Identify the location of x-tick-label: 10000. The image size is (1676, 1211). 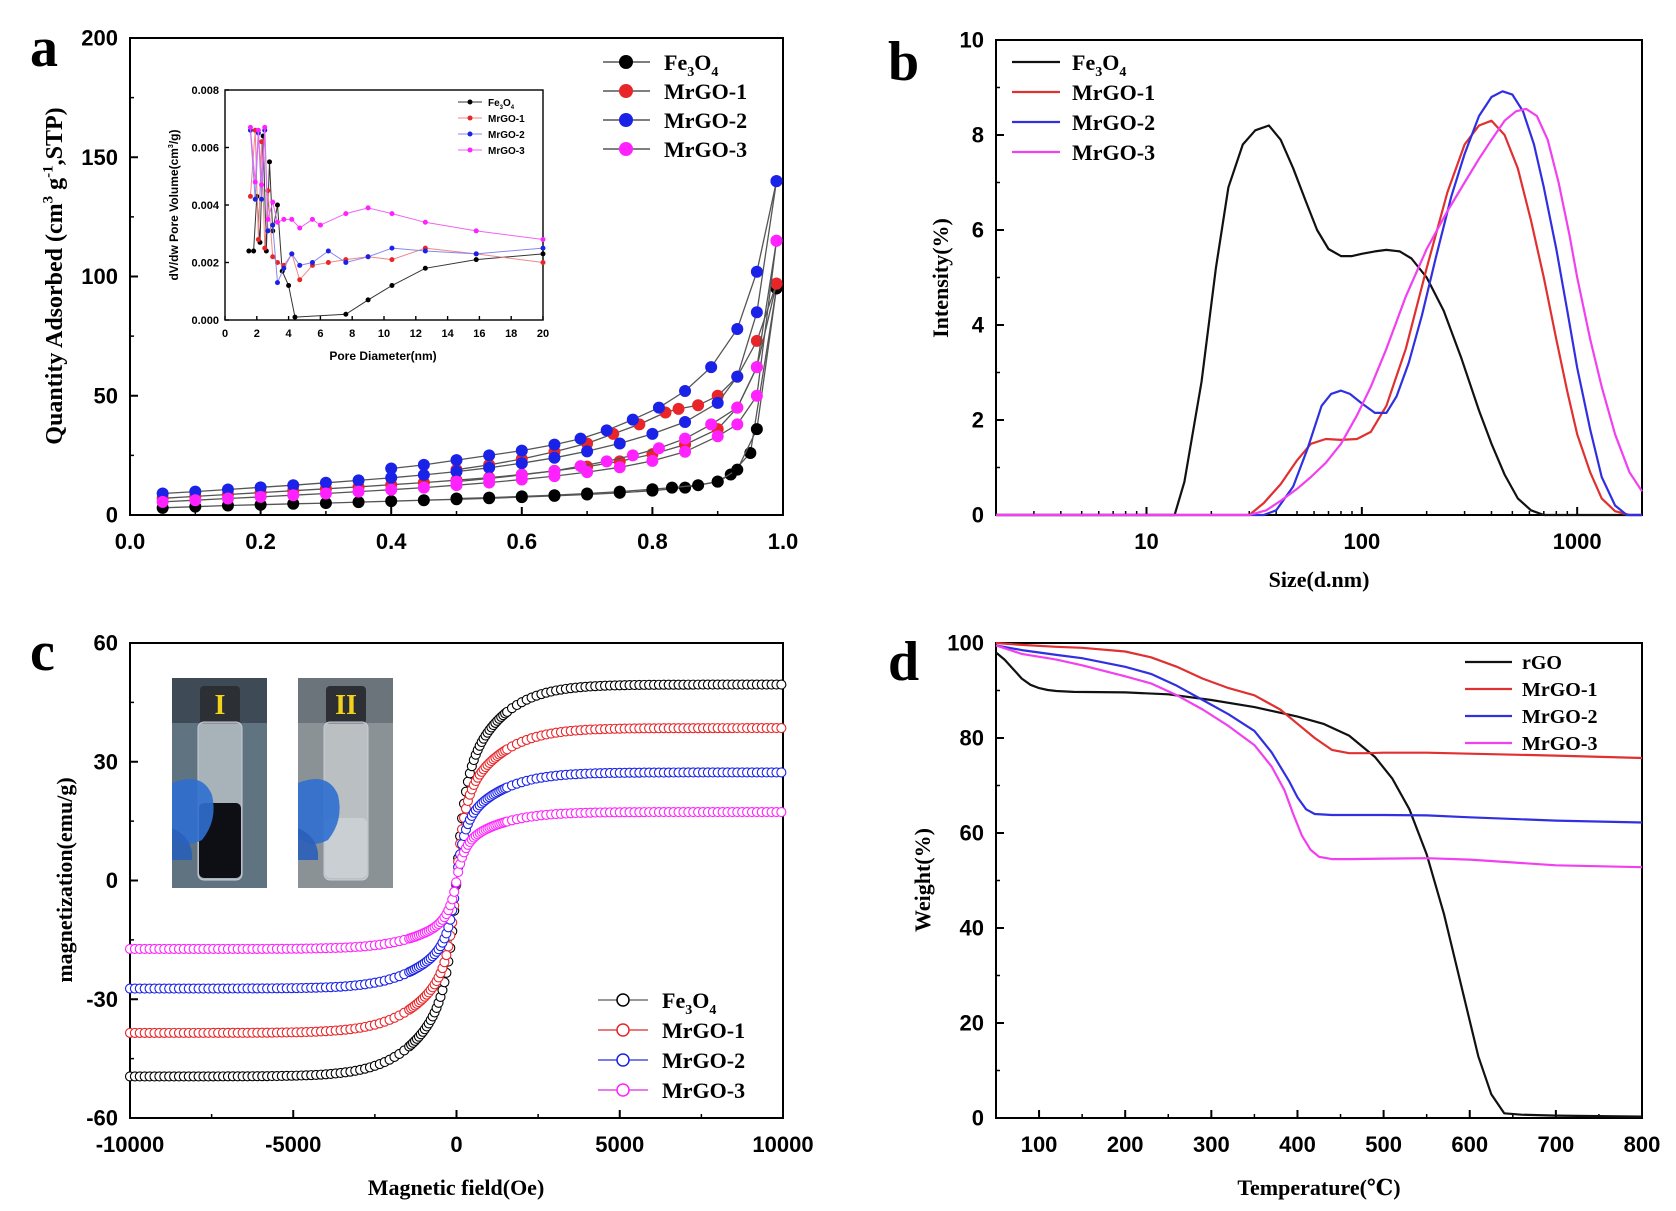
(782, 1144).